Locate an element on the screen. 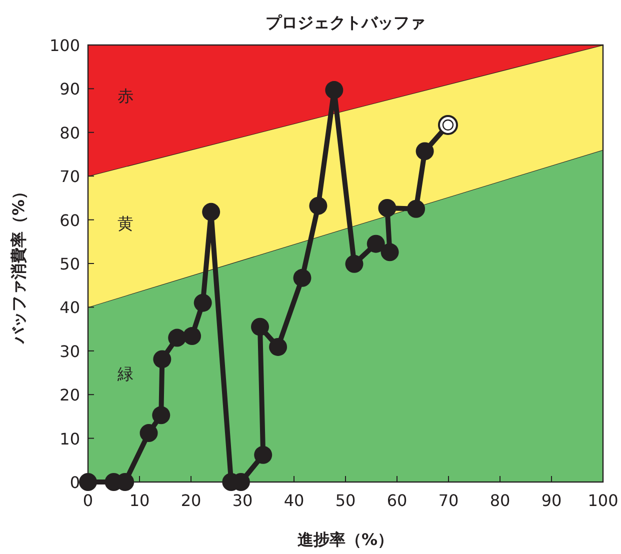 This screenshot has height=554, width=621. x-tick-label: 20 is located at coordinates (191, 500).